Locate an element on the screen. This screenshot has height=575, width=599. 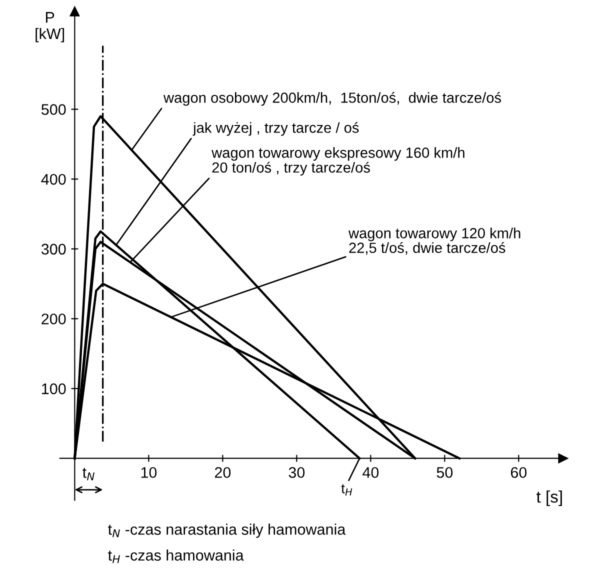
y-tick-label: 100 is located at coordinates (54, 388).